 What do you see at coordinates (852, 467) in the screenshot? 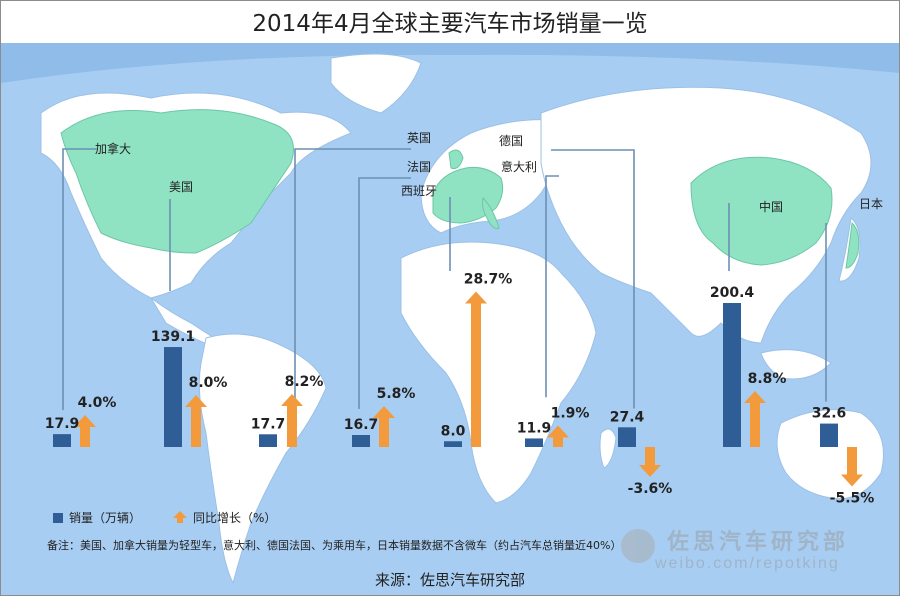
I see `growth-arrow-日本` at bounding box center [852, 467].